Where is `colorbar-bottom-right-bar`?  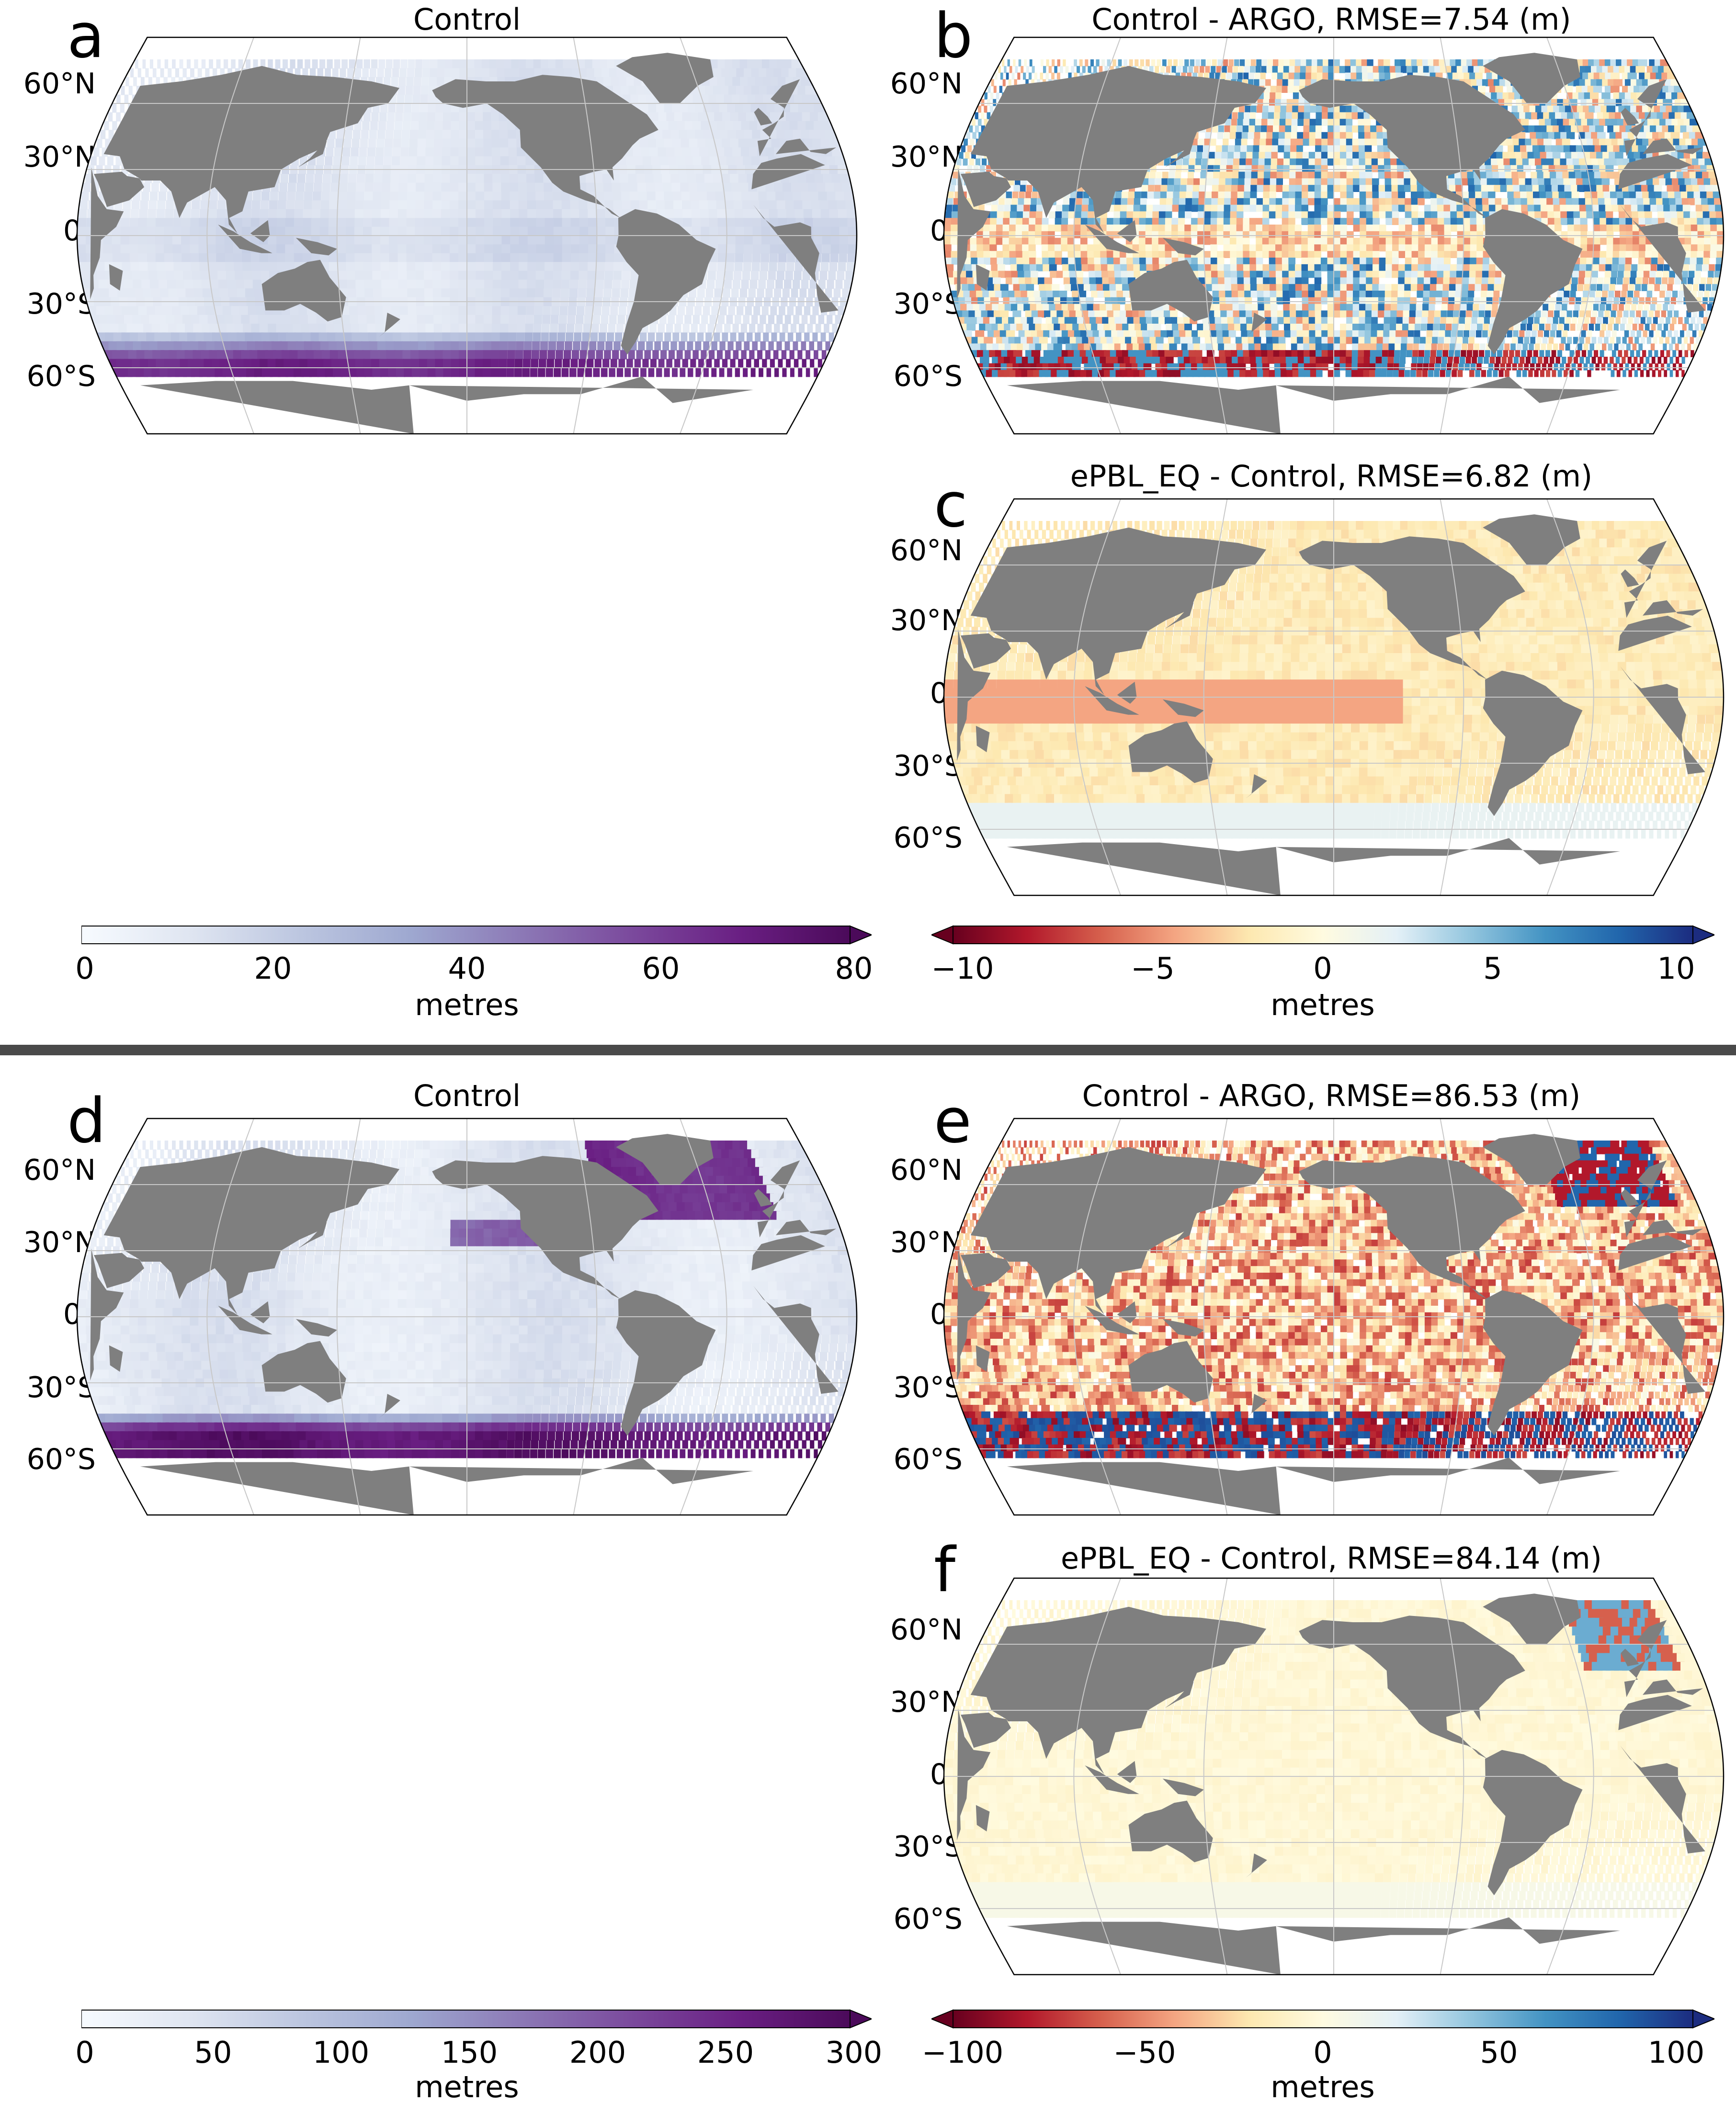
colorbar-bottom-right-bar is located at coordinates (1323, 2019).